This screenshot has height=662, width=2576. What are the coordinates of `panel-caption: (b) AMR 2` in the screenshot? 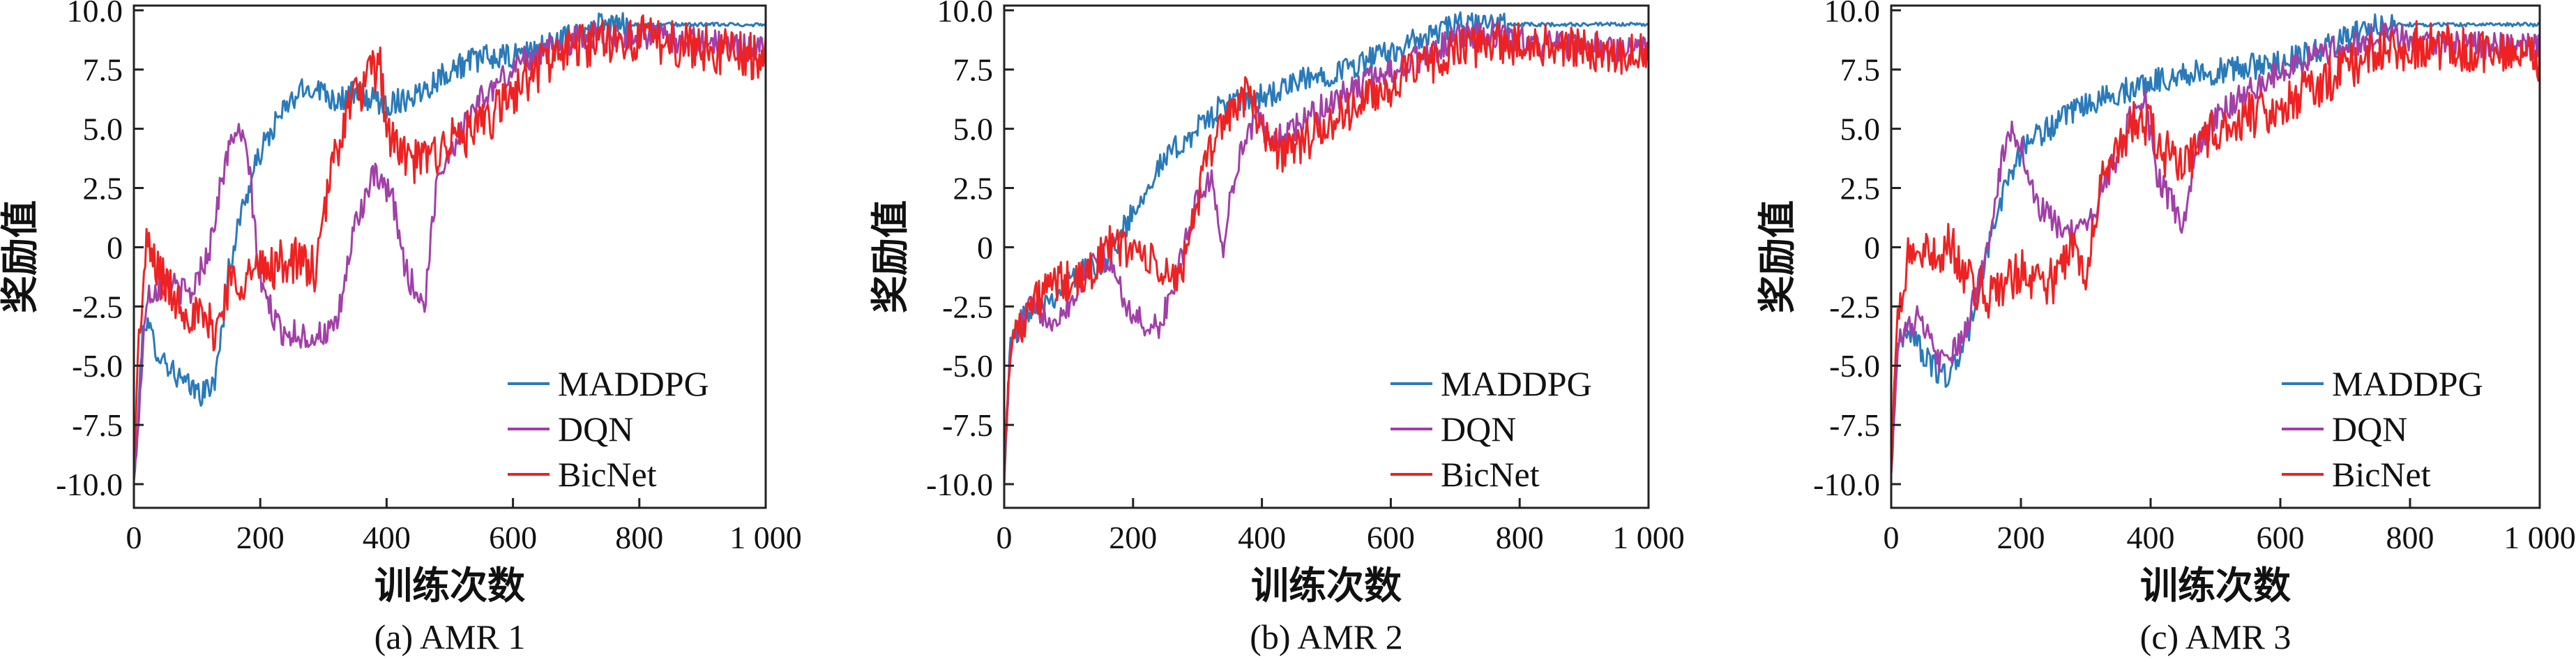 It's located at (1326, 637).